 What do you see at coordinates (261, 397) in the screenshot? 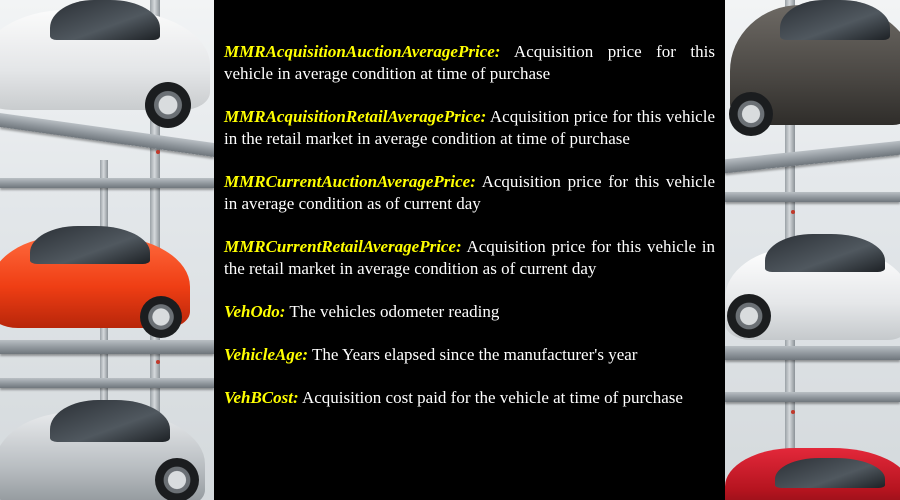
I see `definition-term: VehBCost:` at bounding box center [261, 397].